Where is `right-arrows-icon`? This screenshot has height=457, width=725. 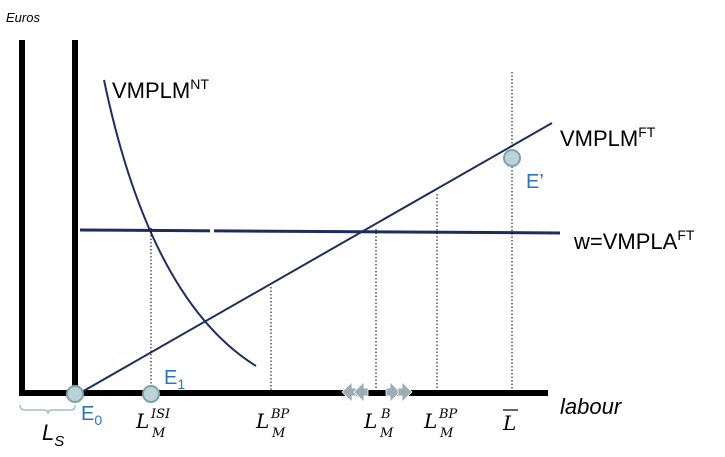
right-arrows-icon is located at coordinates (399, 392).